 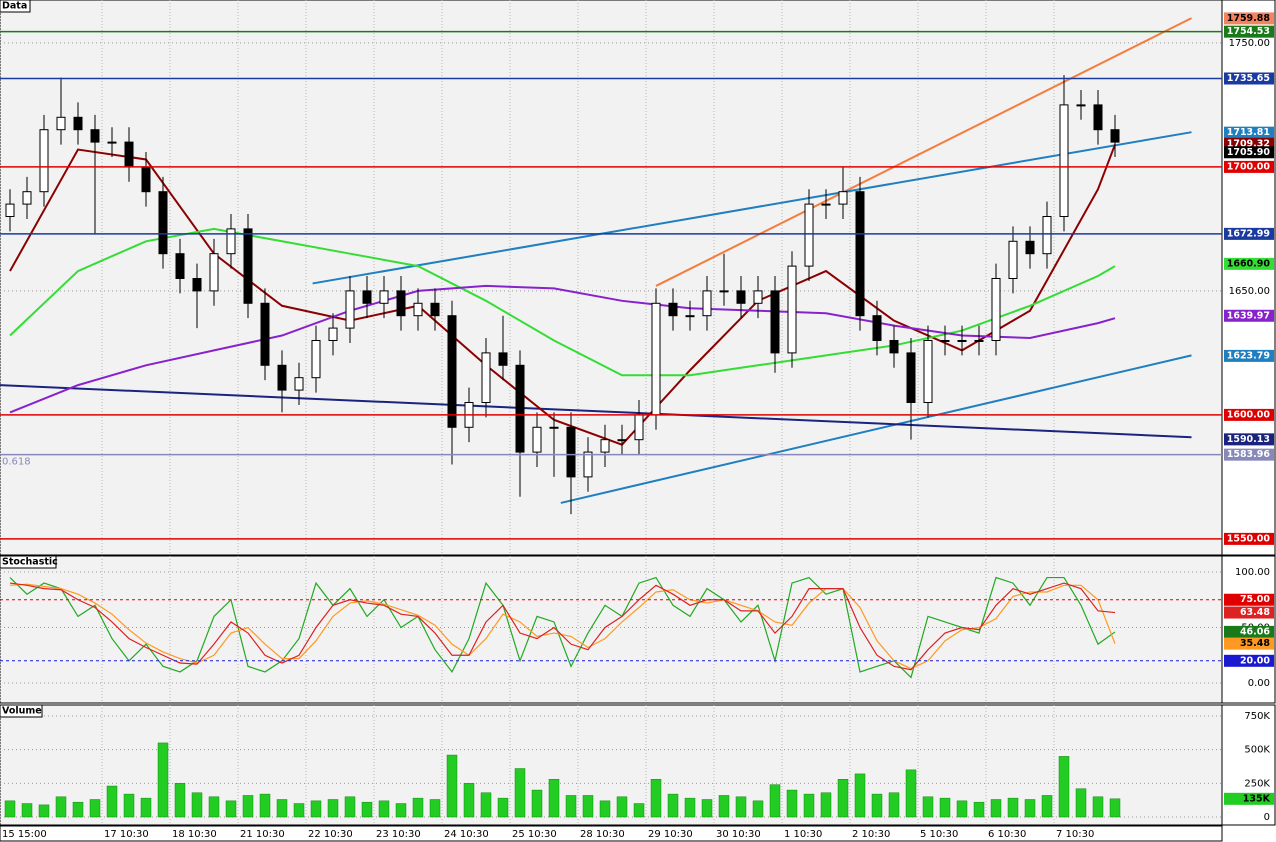 What do you see at coordinates (1255, 631) in the screenshot?
I see `level-label: 46.06` at bounding box center [1255, 631].